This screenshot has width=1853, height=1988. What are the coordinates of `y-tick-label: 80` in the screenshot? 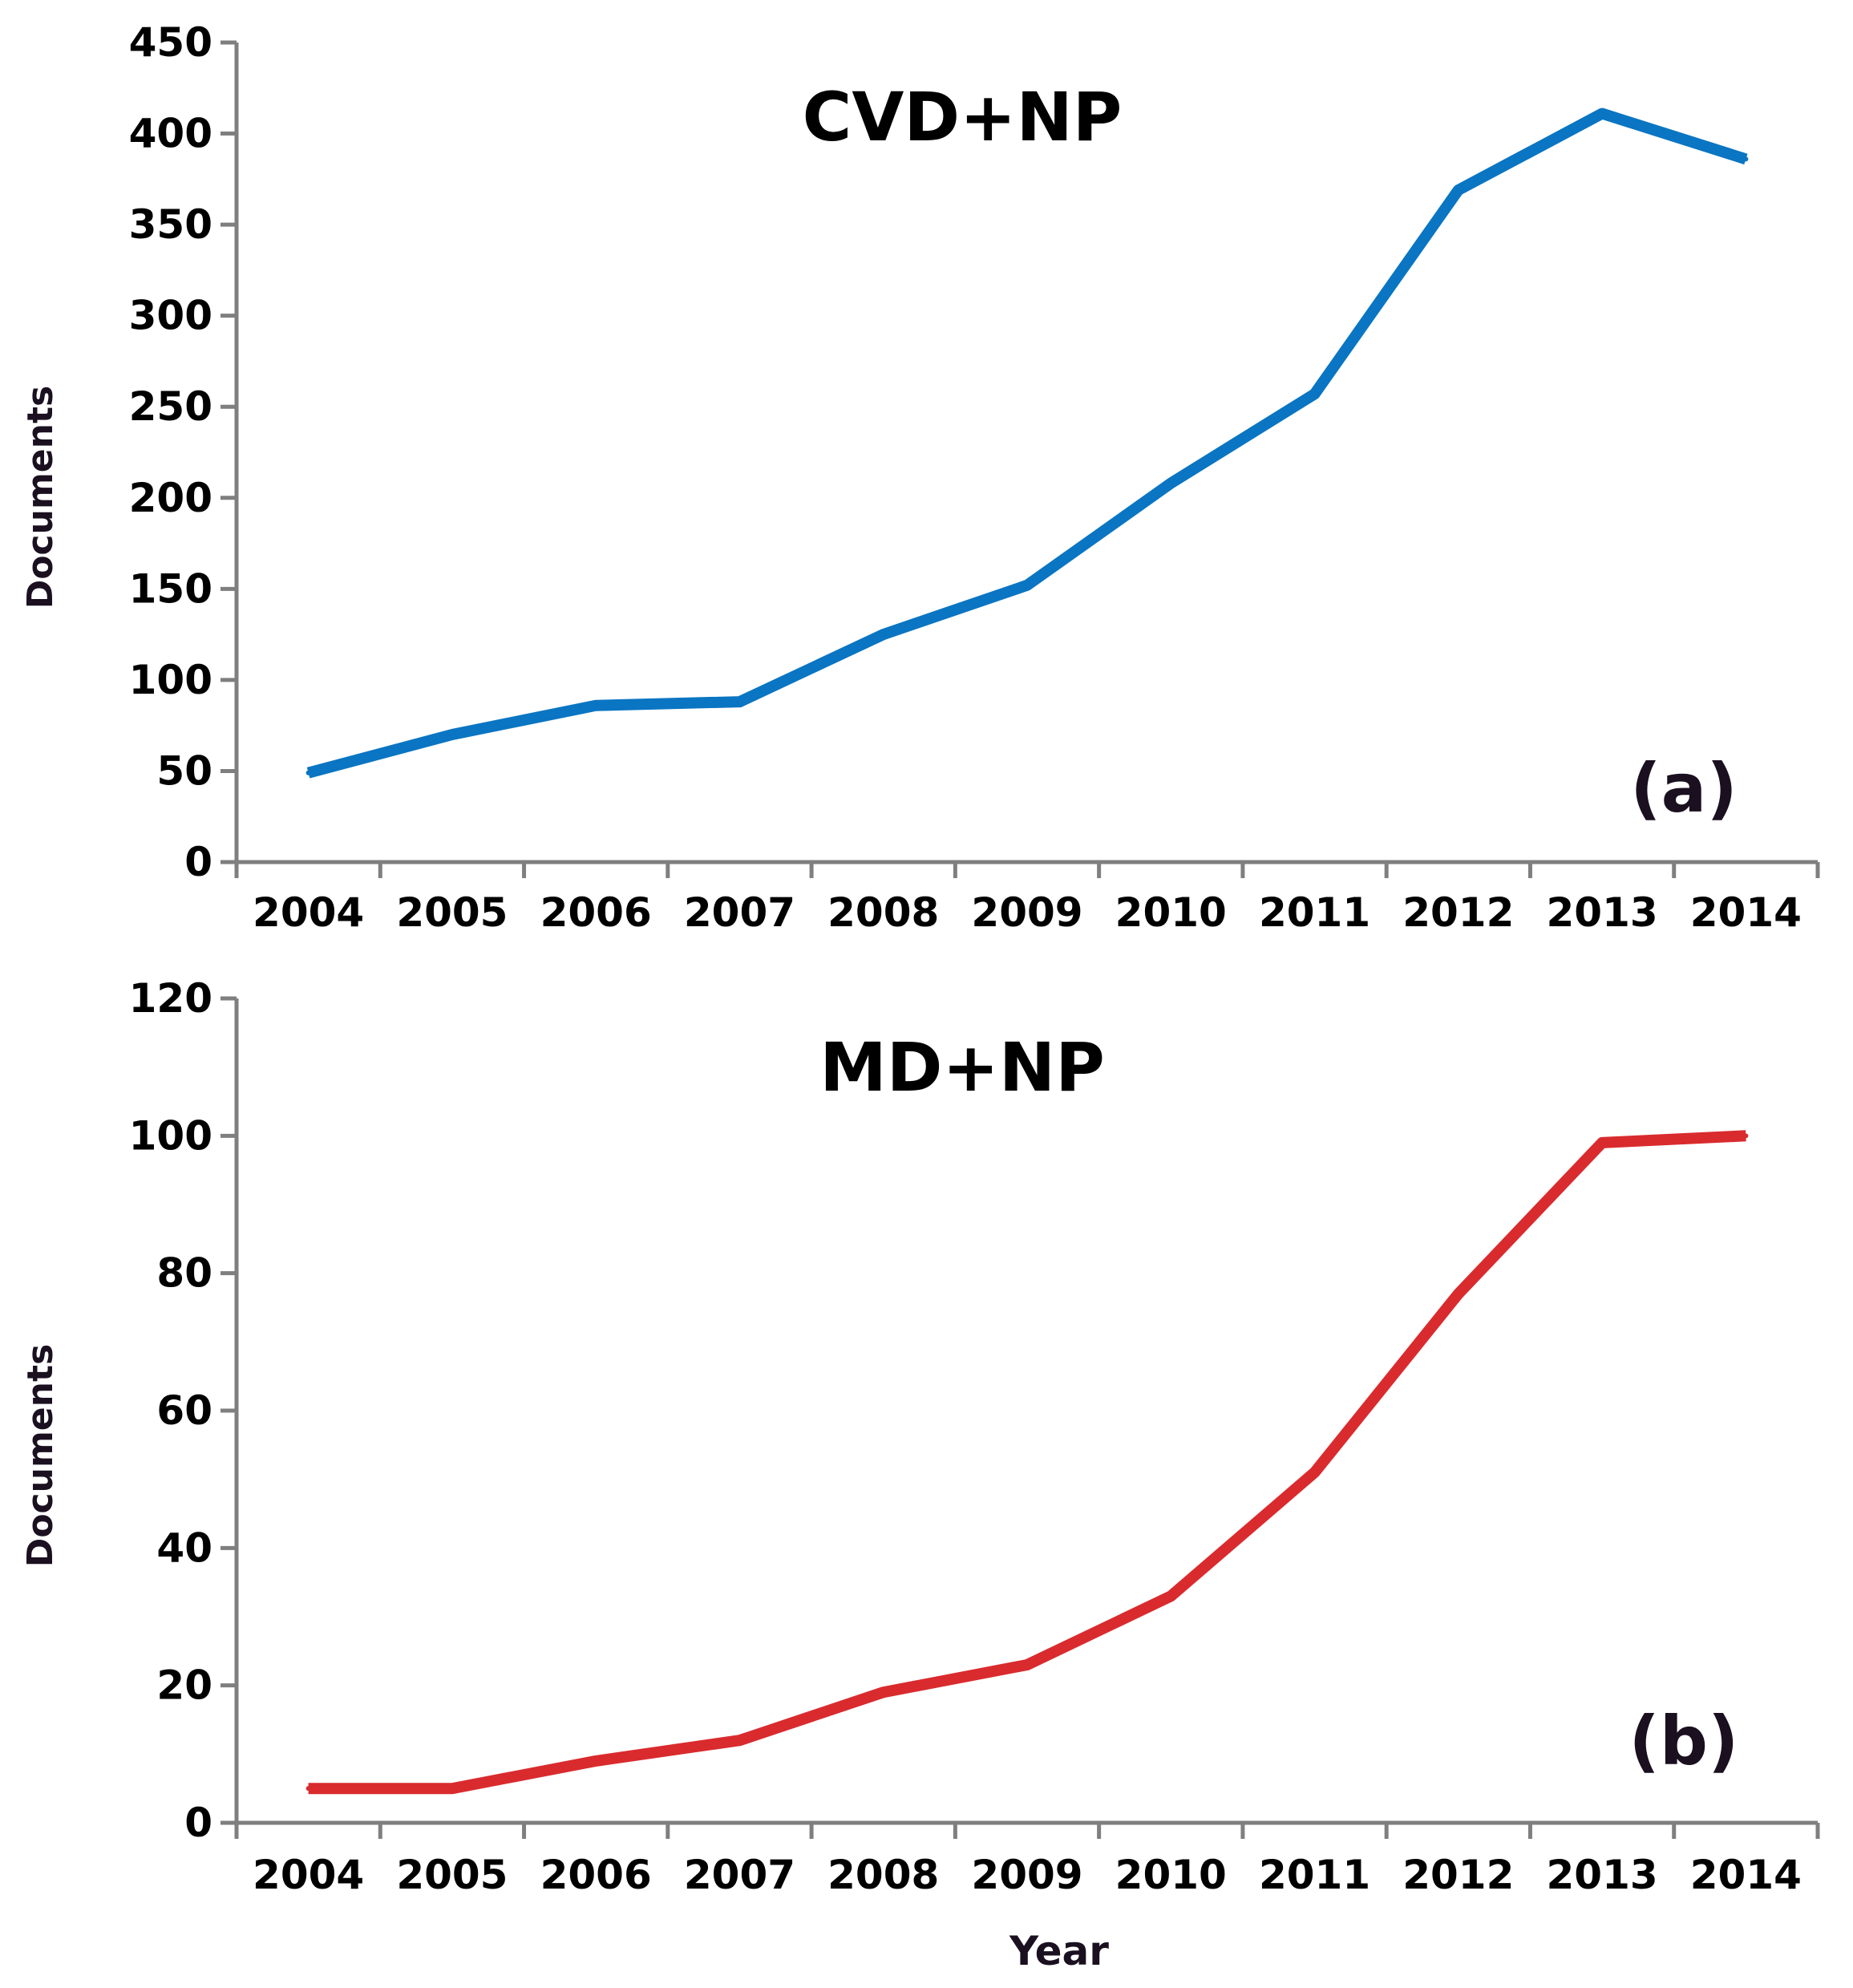 It's located at (184, 1273).